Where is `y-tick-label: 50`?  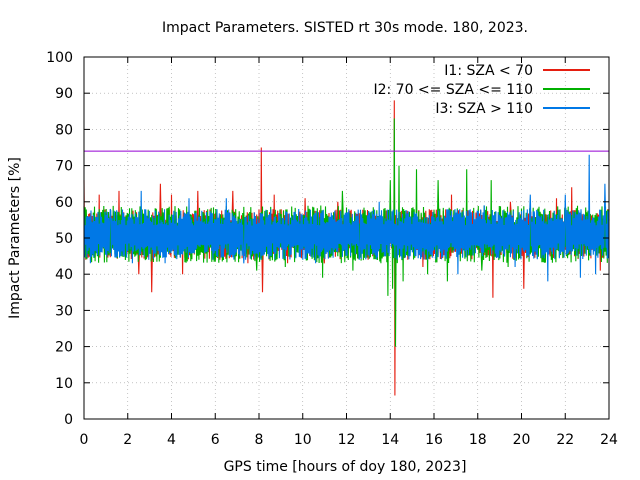 y-tick-label: 50 is located at coordinates (64, 239).